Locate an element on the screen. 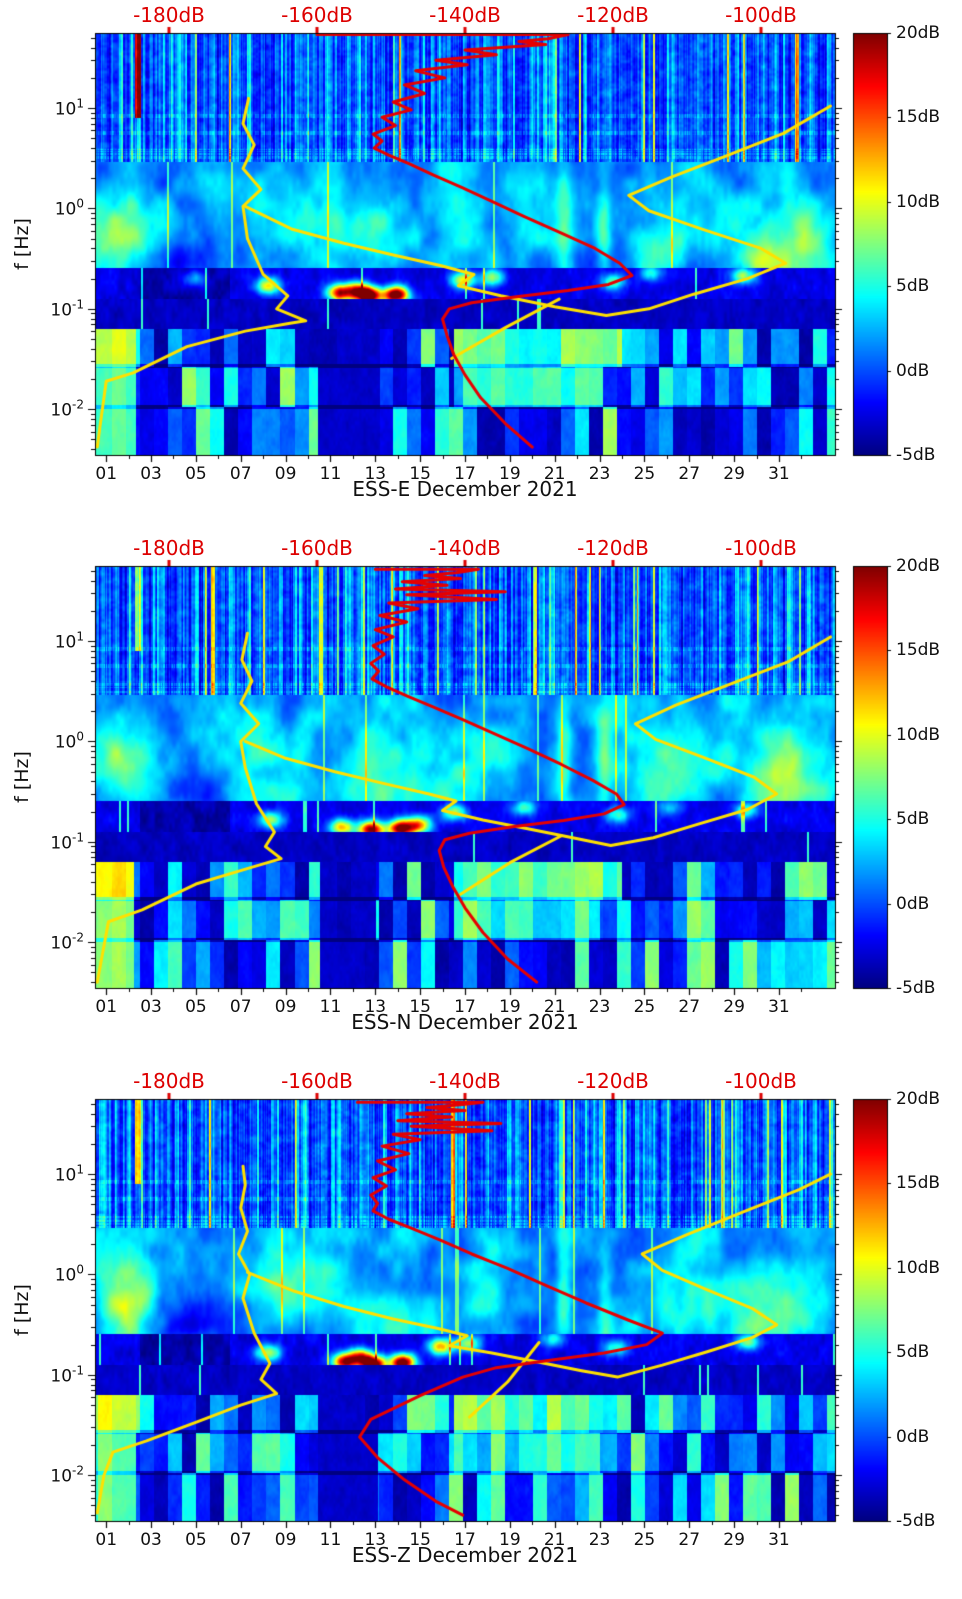  panel-title: ESS-E December 2021 is located at coordinates (465, 489).